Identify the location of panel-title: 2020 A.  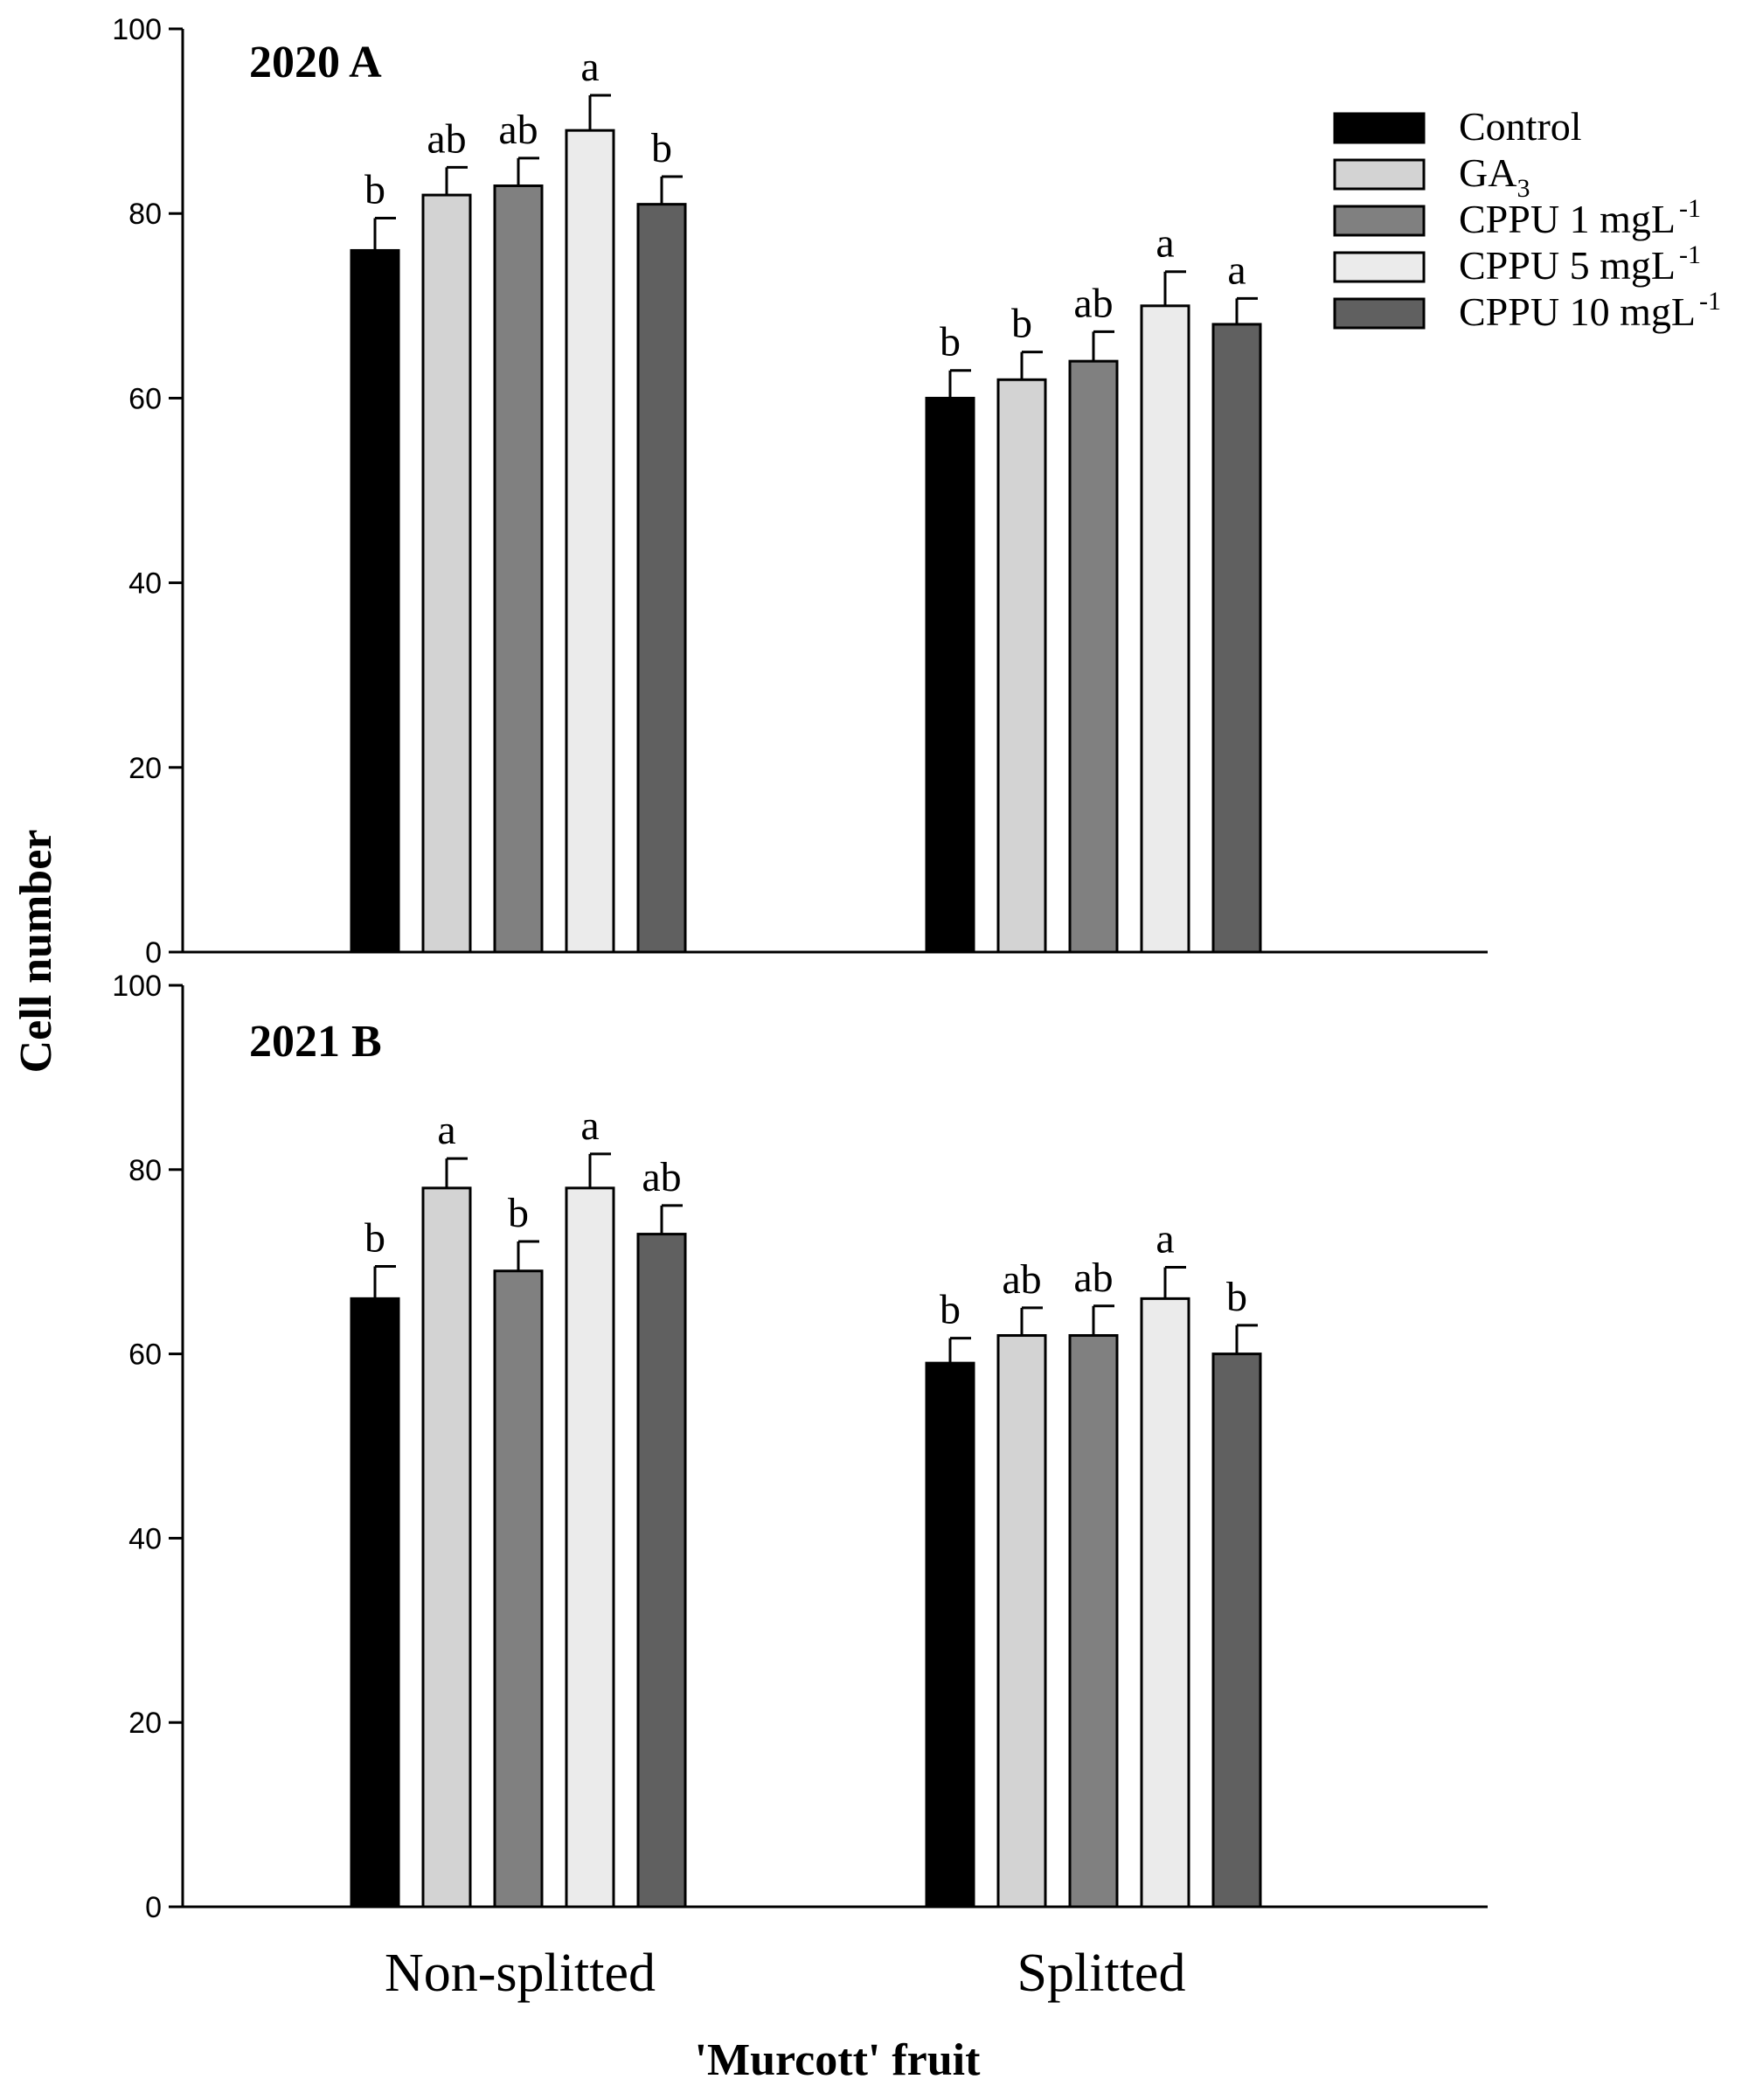
(316, 63).